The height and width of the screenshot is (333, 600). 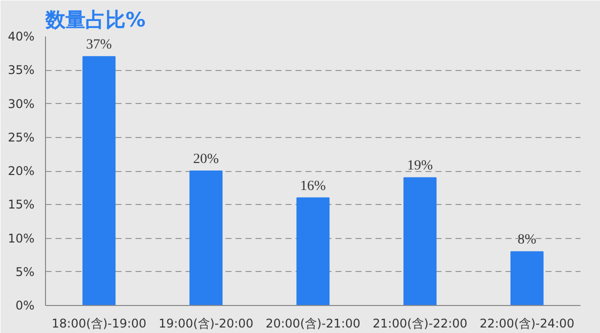 What do you see at coordinates (21, 70) in the screenshot?
I see `y-tick-label: 35%` at bounding box center [21, 70].